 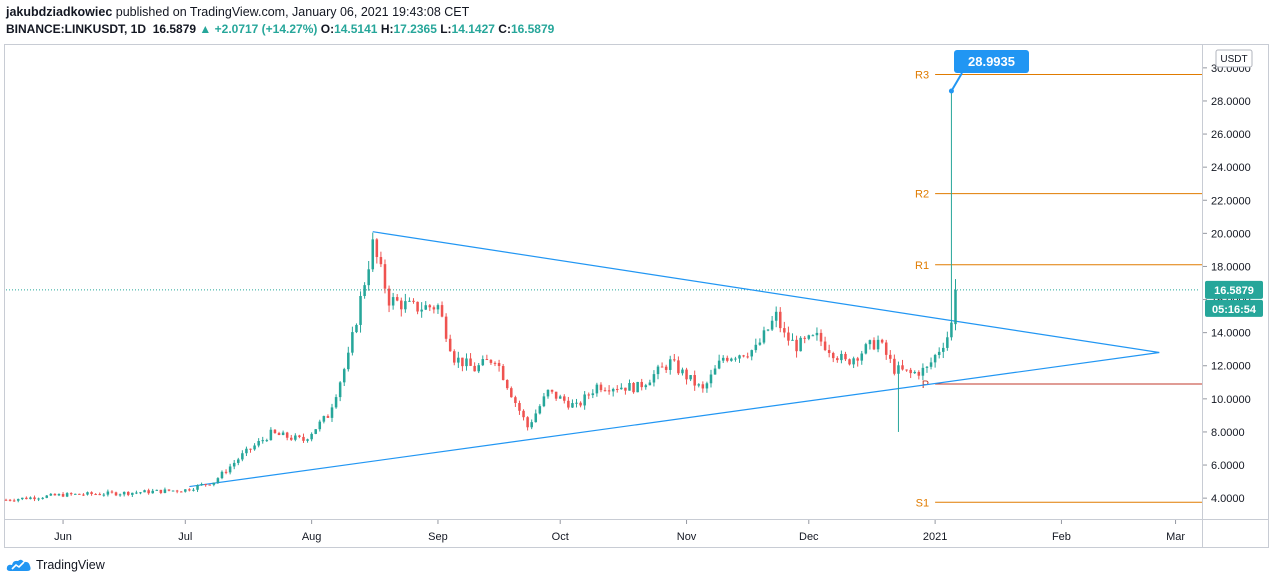 What do you see at coordinates (1231, 367) in the screenshot?
I see `y-tick-label: 12.0000` at bounding box center [1231, 367].